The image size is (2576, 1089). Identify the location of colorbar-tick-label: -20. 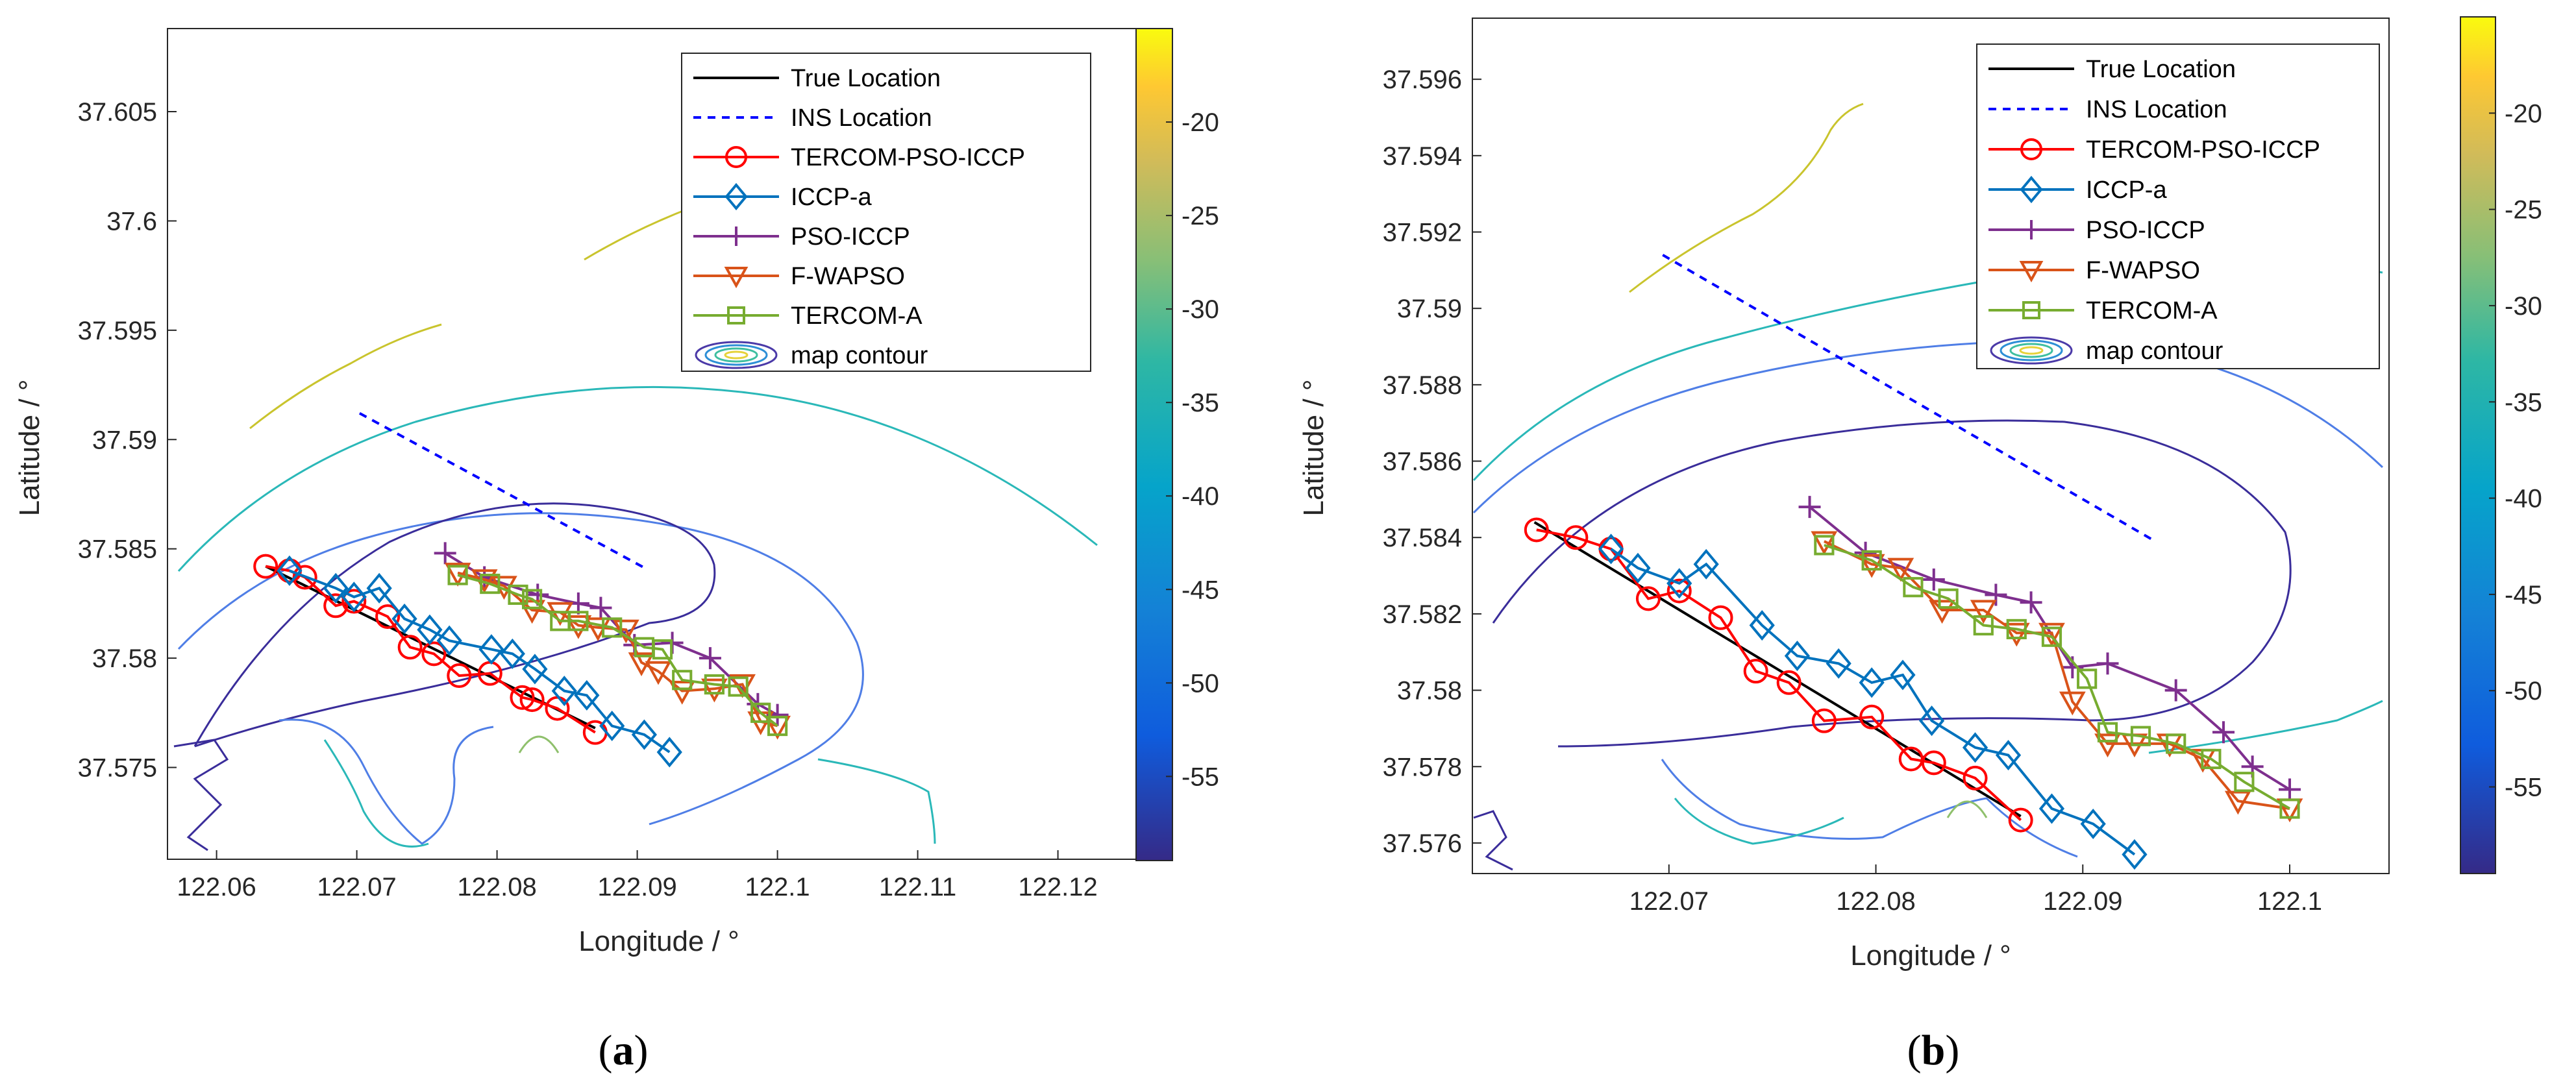
(2523, 113).